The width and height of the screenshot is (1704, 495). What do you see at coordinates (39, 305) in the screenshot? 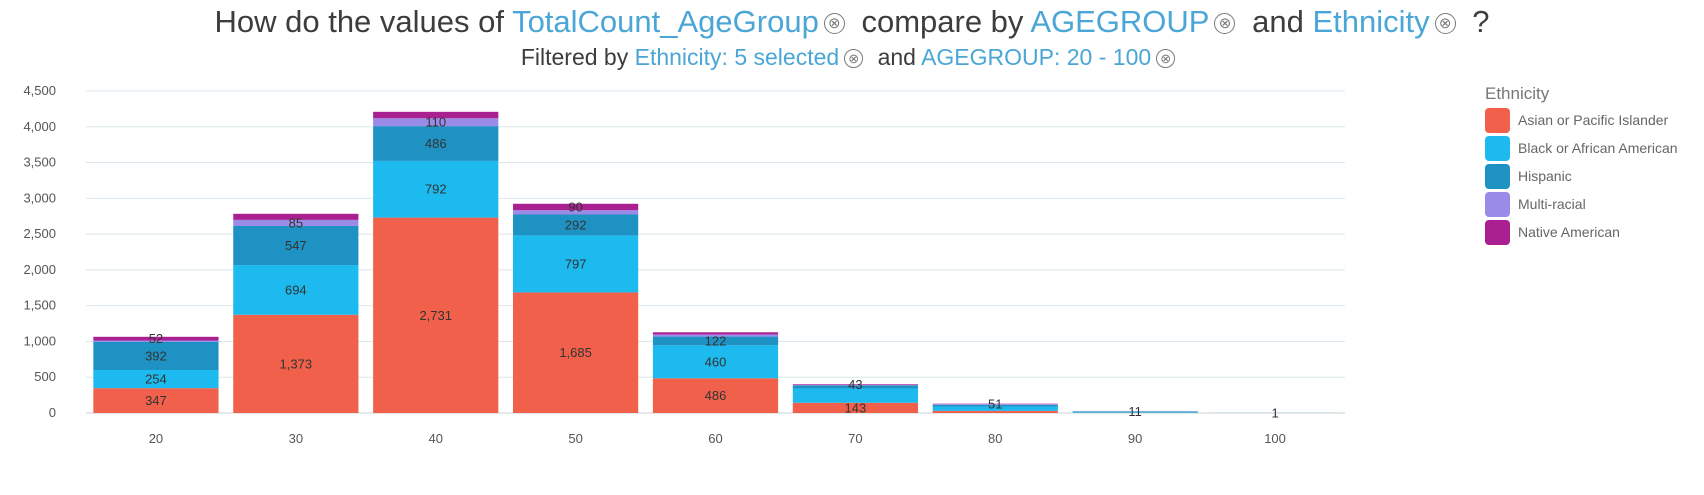
I see `y-tick-label: 1,500` at bounding box center [39, 305].